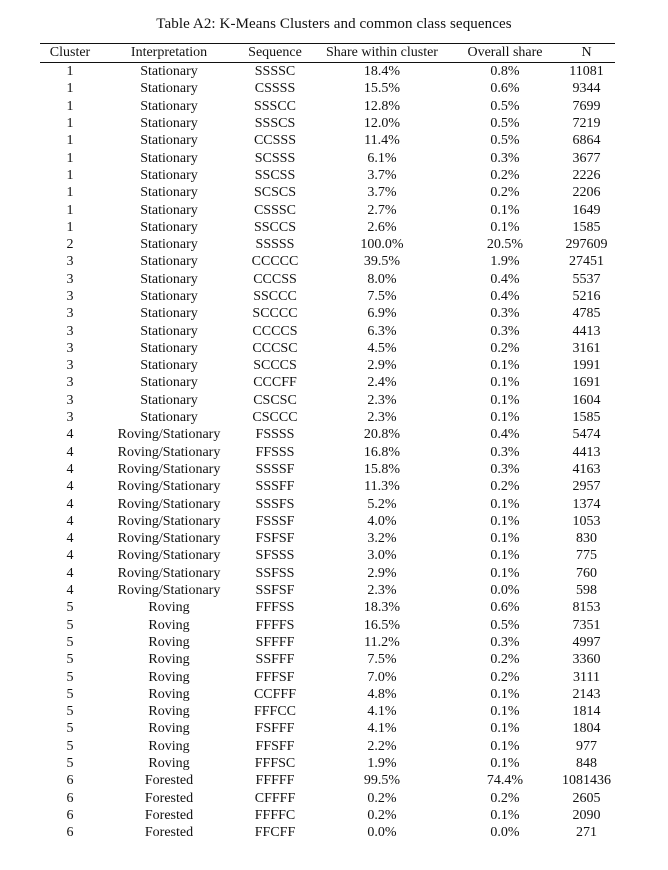  I want to click on cell-n: 1691, so click(586, 383).